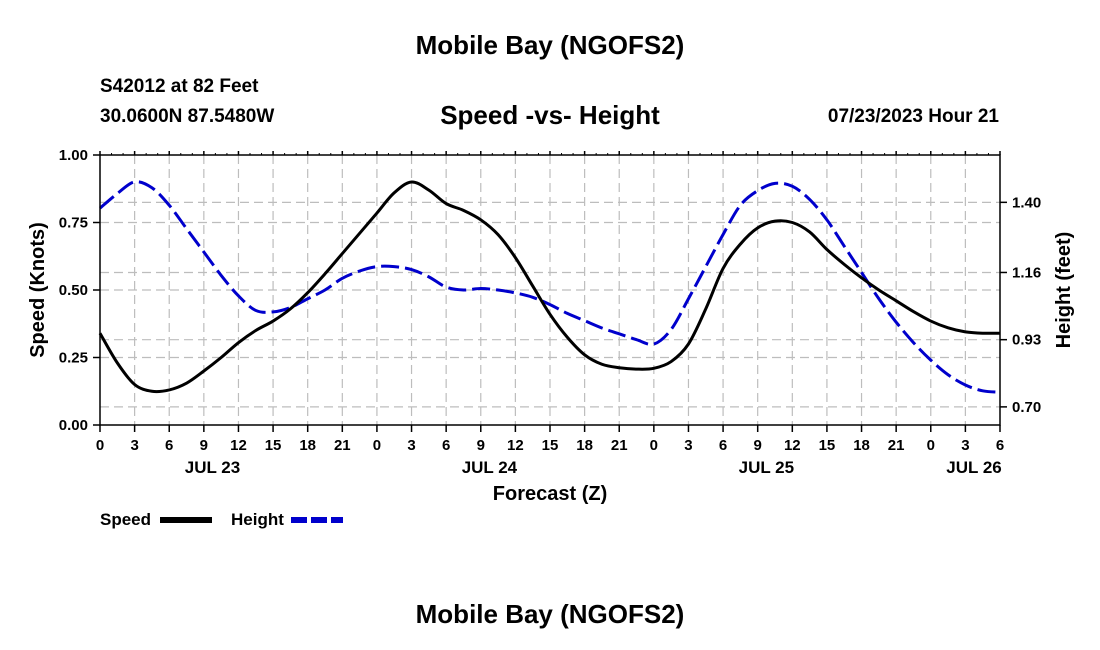 The height and width of the screenshot is (650, 1100). What do you see at coordinates (73, 223) in the screenshot?
I see `y-tick-label: 0.75` at bounding box center [73, 223].